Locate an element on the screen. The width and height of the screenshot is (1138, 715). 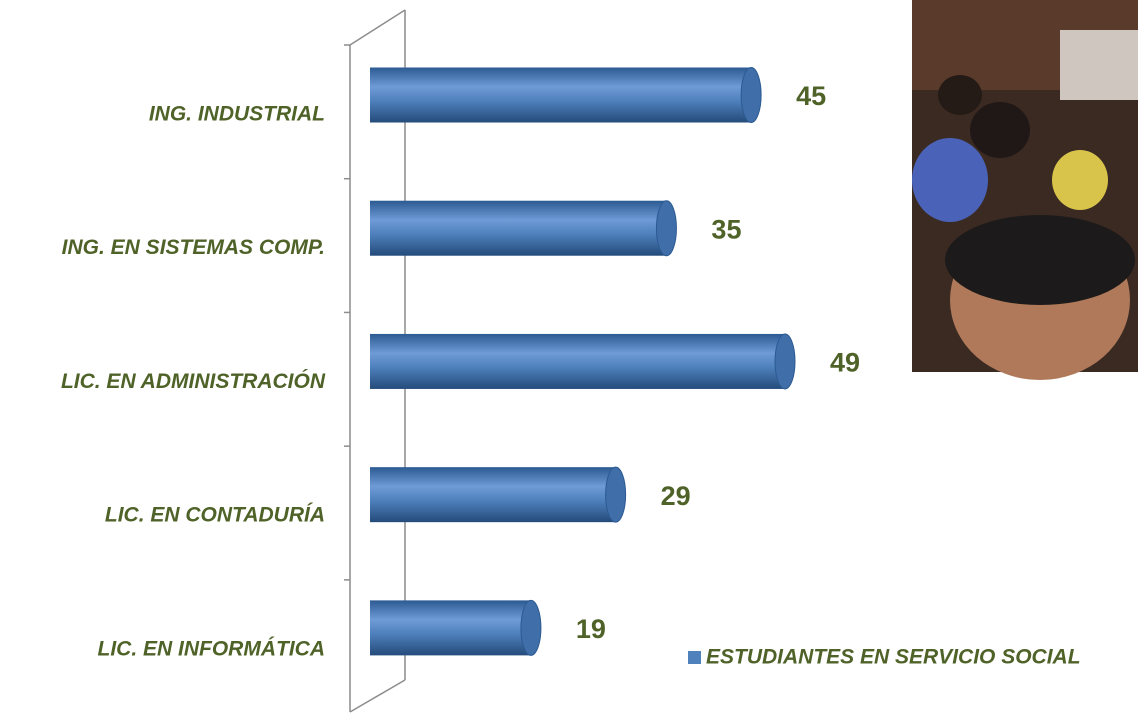
value-label: 49 is located at coordinates (845, 363).